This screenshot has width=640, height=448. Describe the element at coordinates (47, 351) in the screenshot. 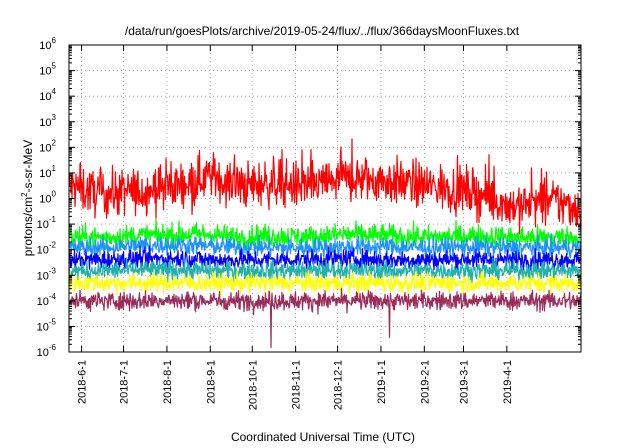

I see `y-tick-label: 10⁻⁶` at that location.